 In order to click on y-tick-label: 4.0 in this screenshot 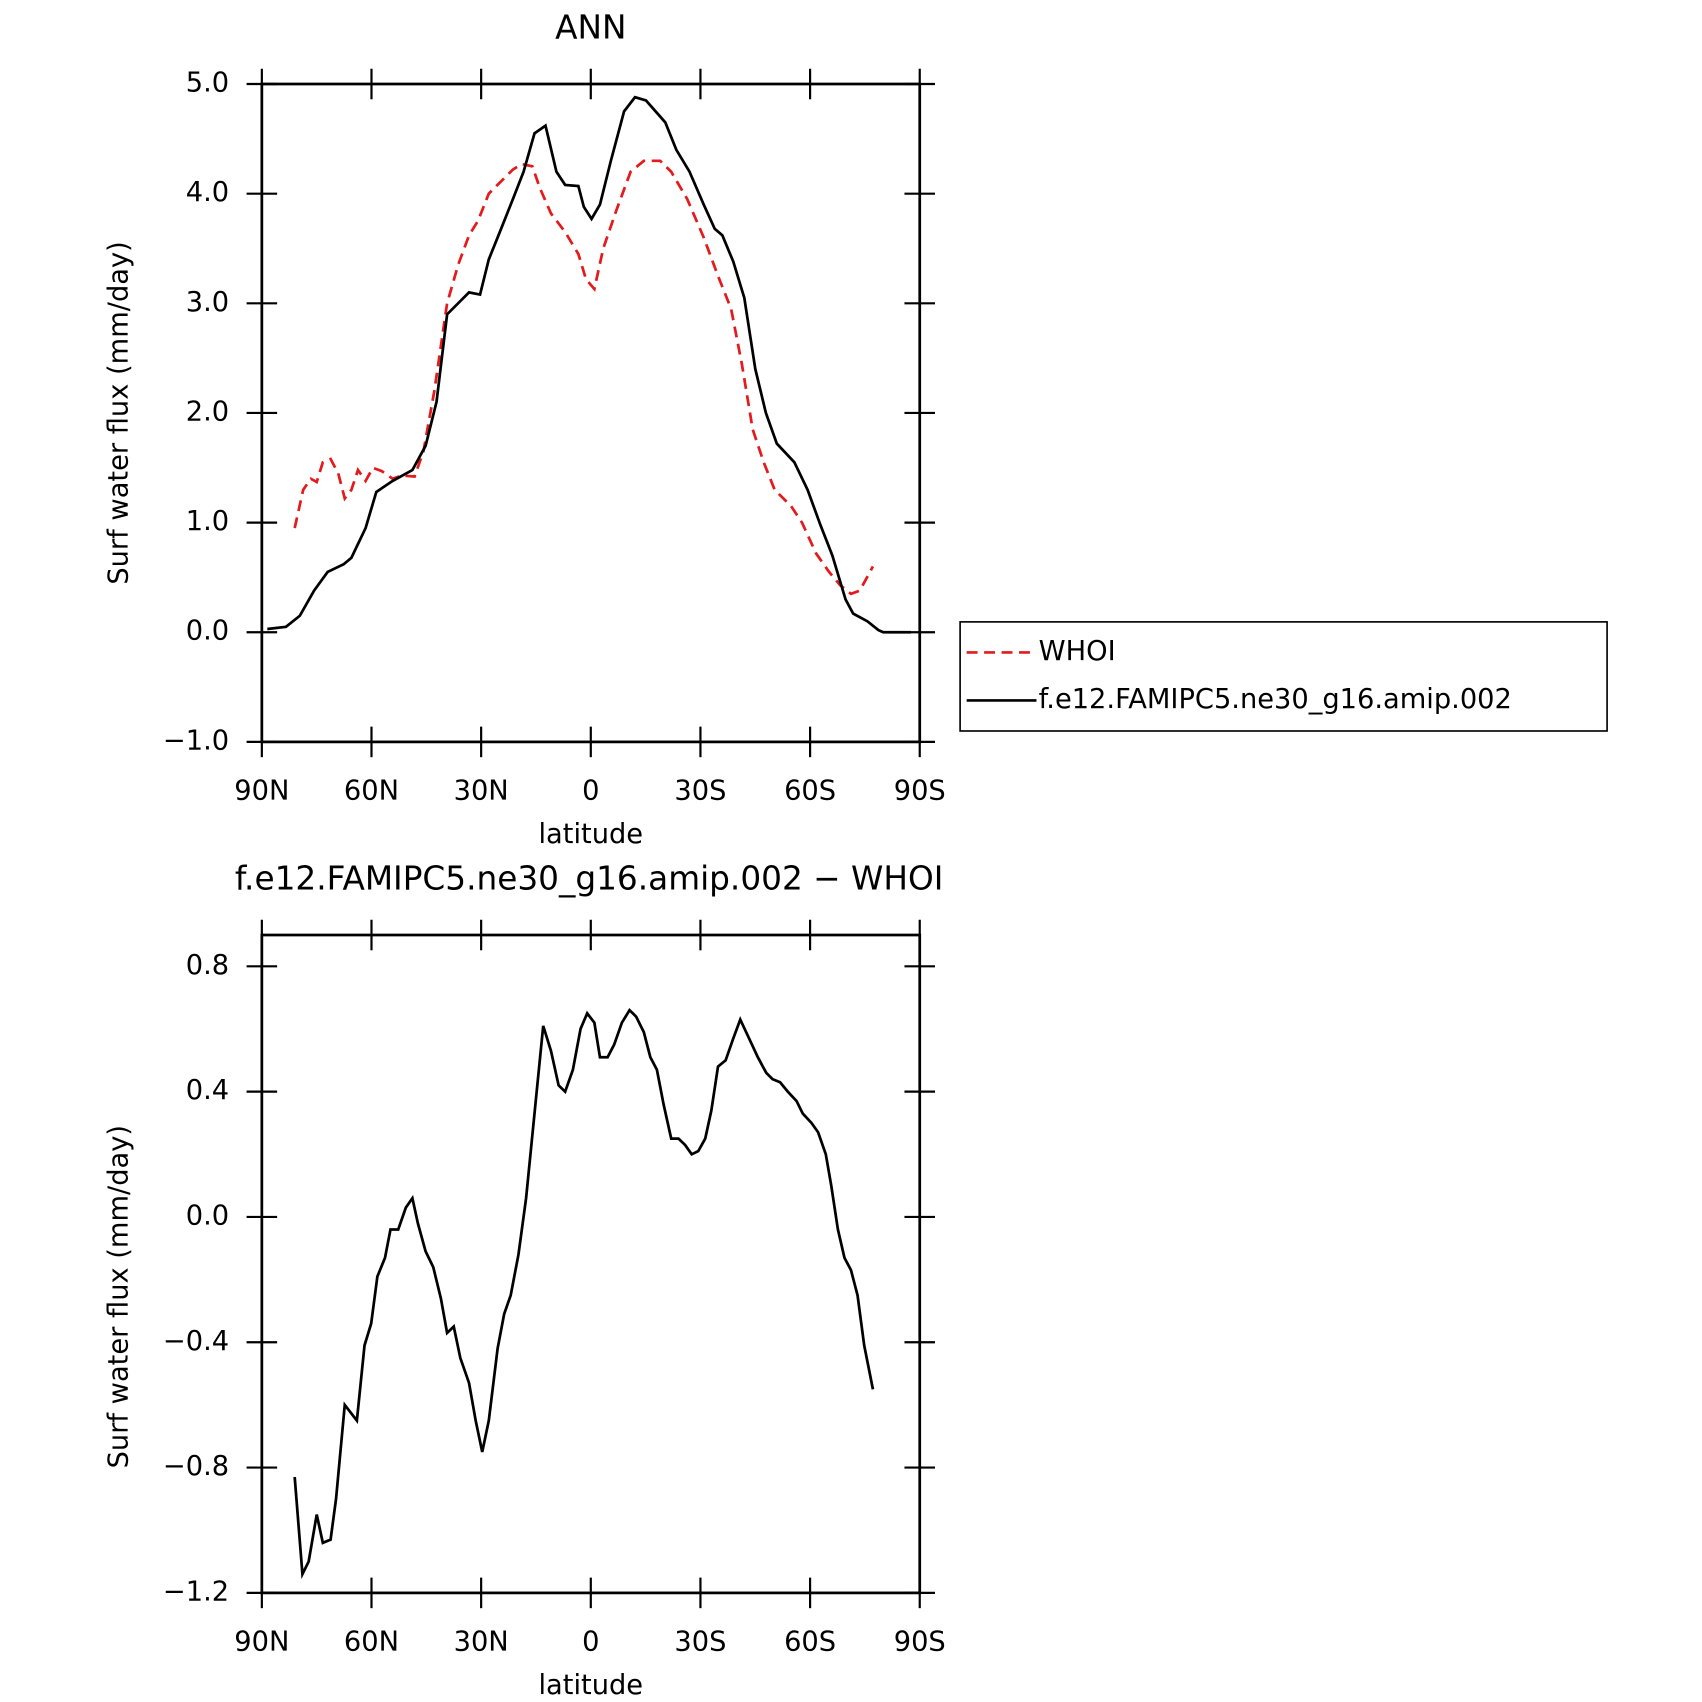, I will do `click(207, 192)`.